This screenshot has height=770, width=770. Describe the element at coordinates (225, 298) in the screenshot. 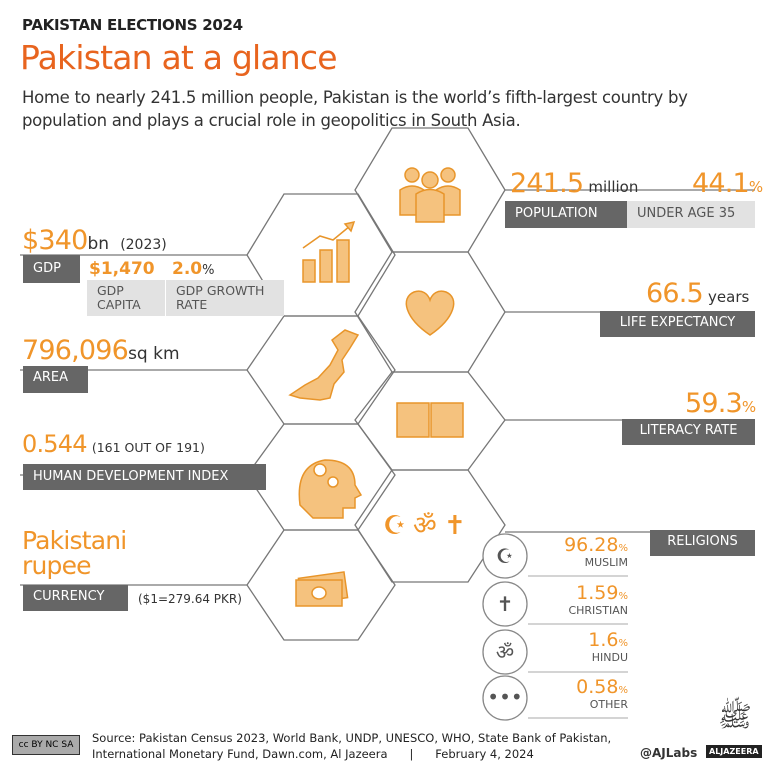

I see `gdp-growth-label: GDP GROWTH RATE` at that location.